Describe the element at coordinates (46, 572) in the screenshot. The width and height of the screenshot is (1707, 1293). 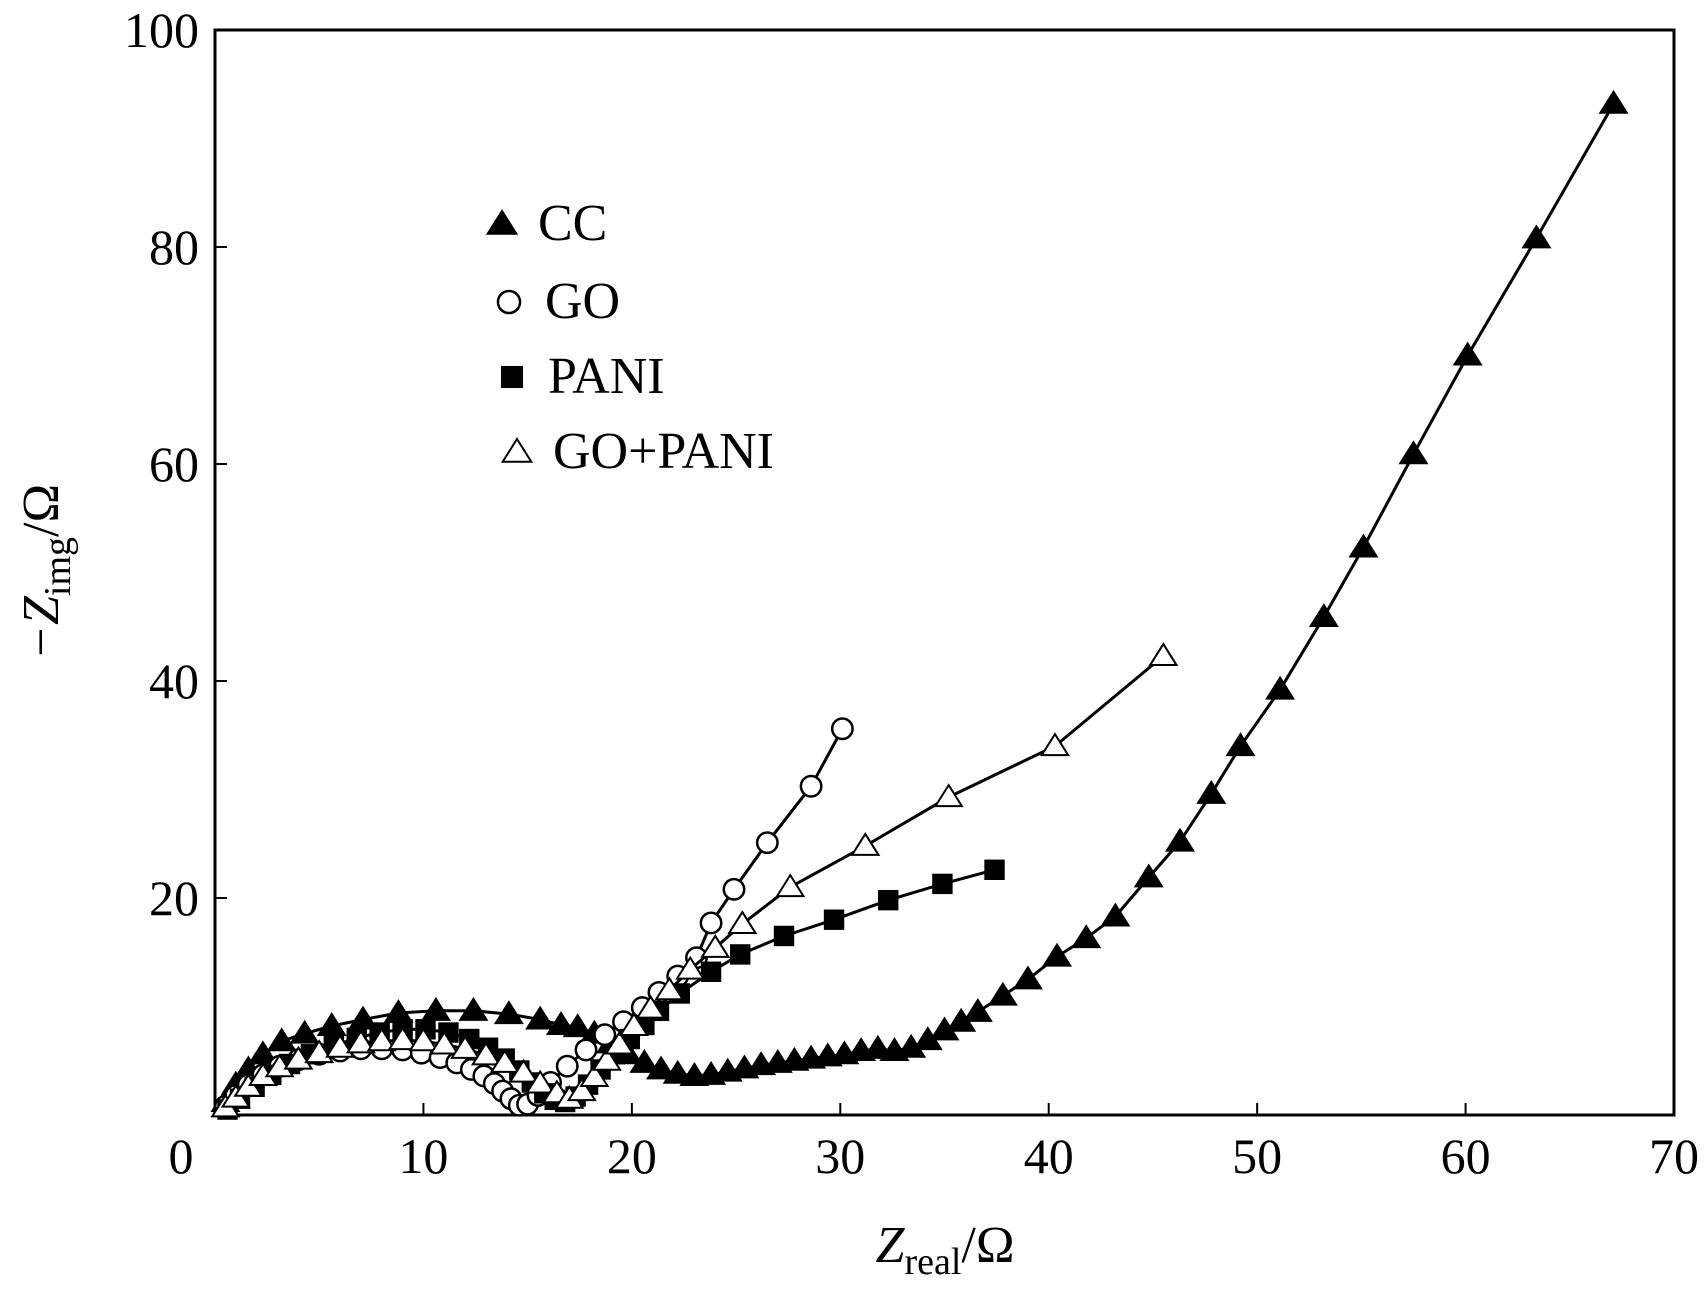
I see `y-axis-label: −Zimg/Ω` at that location.